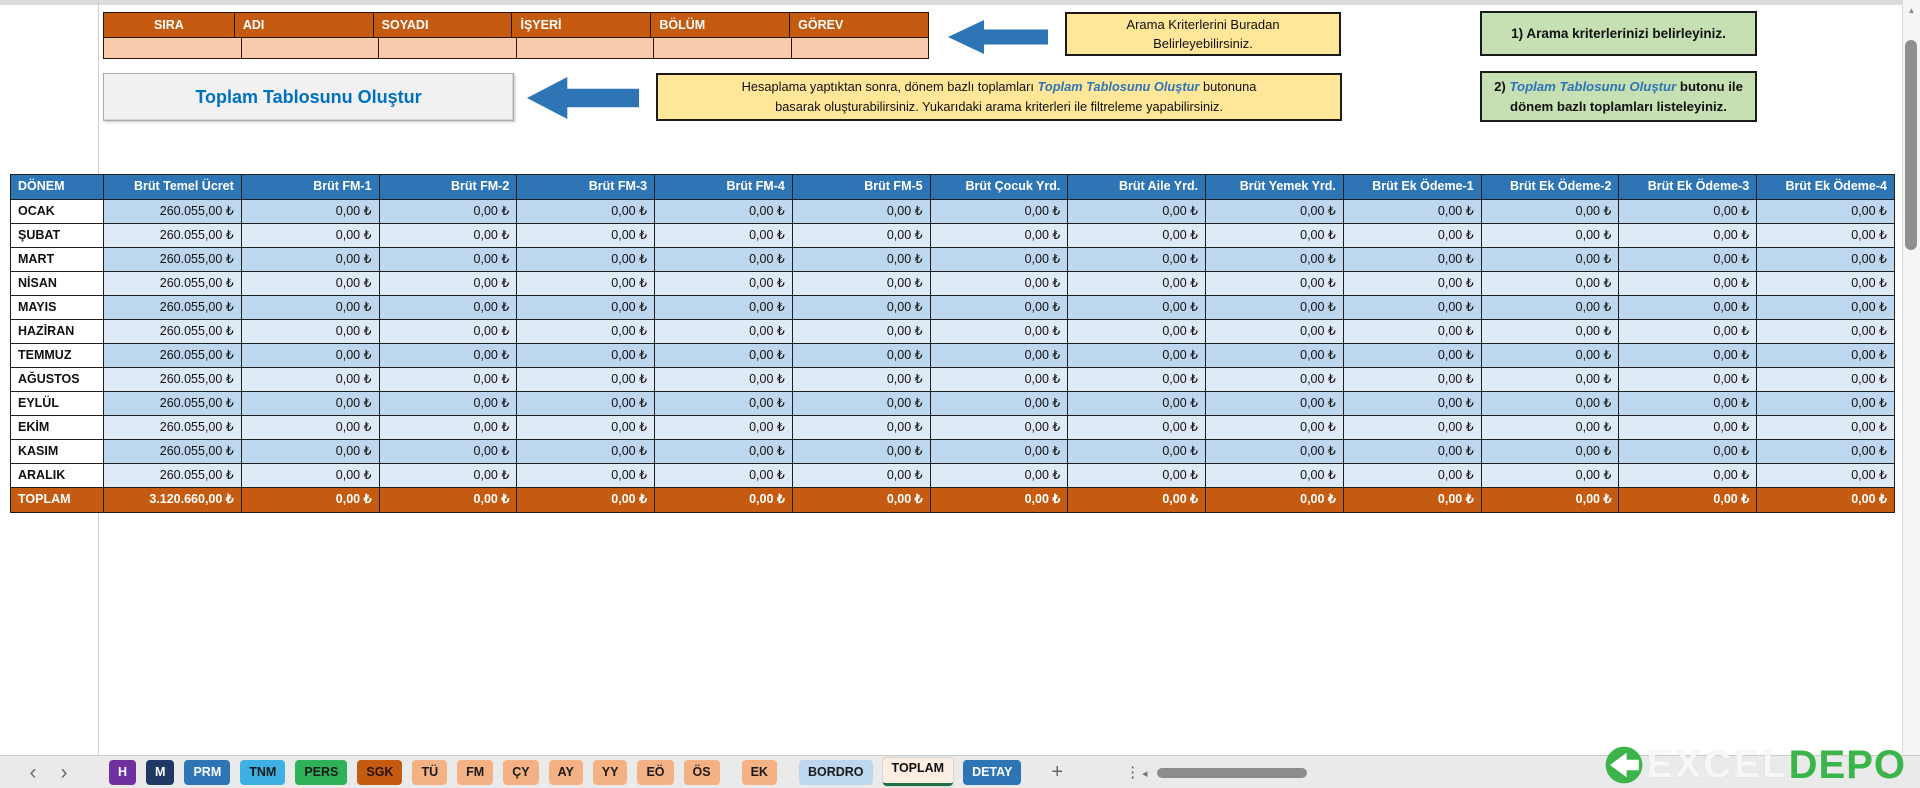 The image size is (1920, 788). I want to click on sheet-tab-M: M, so click(160, 772).